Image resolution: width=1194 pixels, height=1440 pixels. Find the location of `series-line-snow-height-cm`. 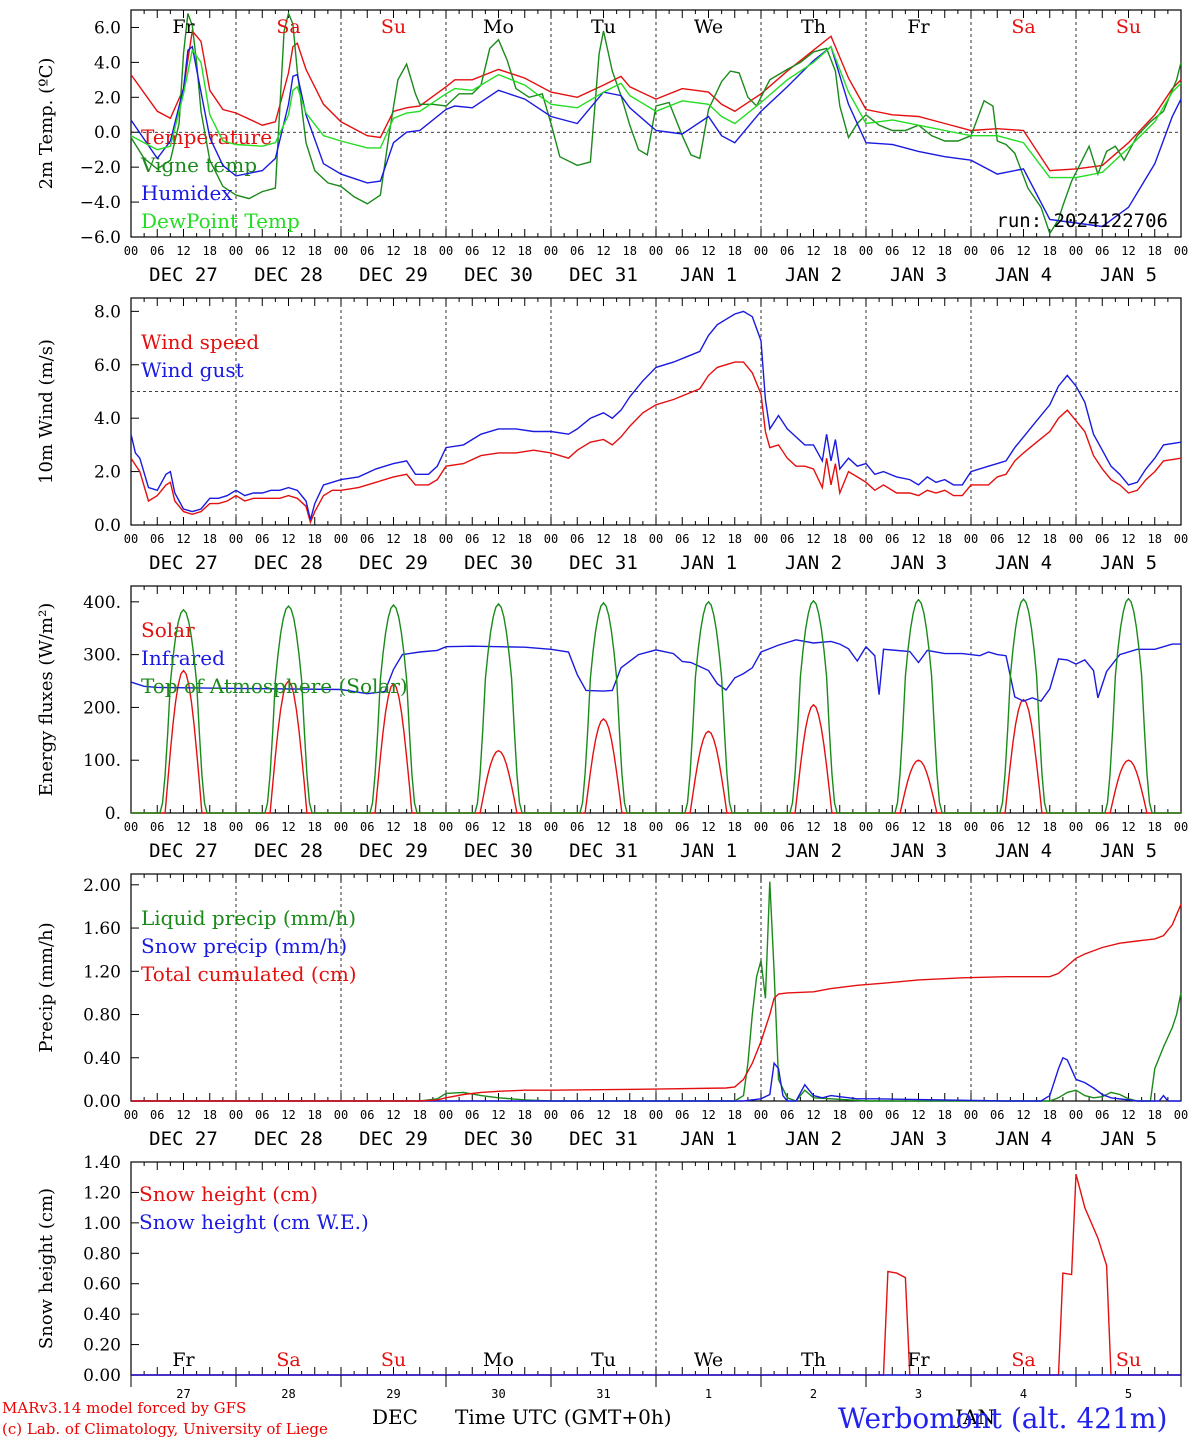

series-line-snow-height-cm is located at coordinates (656, 1275).